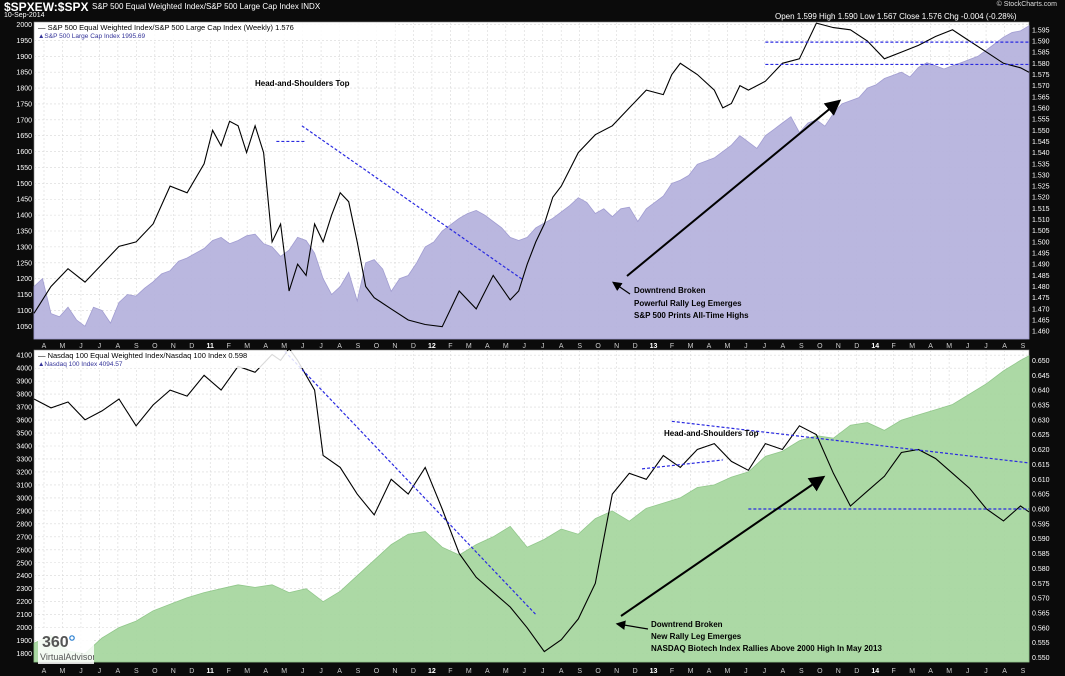  Describe the element at coordinates (24, 434) in the screenshot. I see `left-tick-label: 3500` at that location.